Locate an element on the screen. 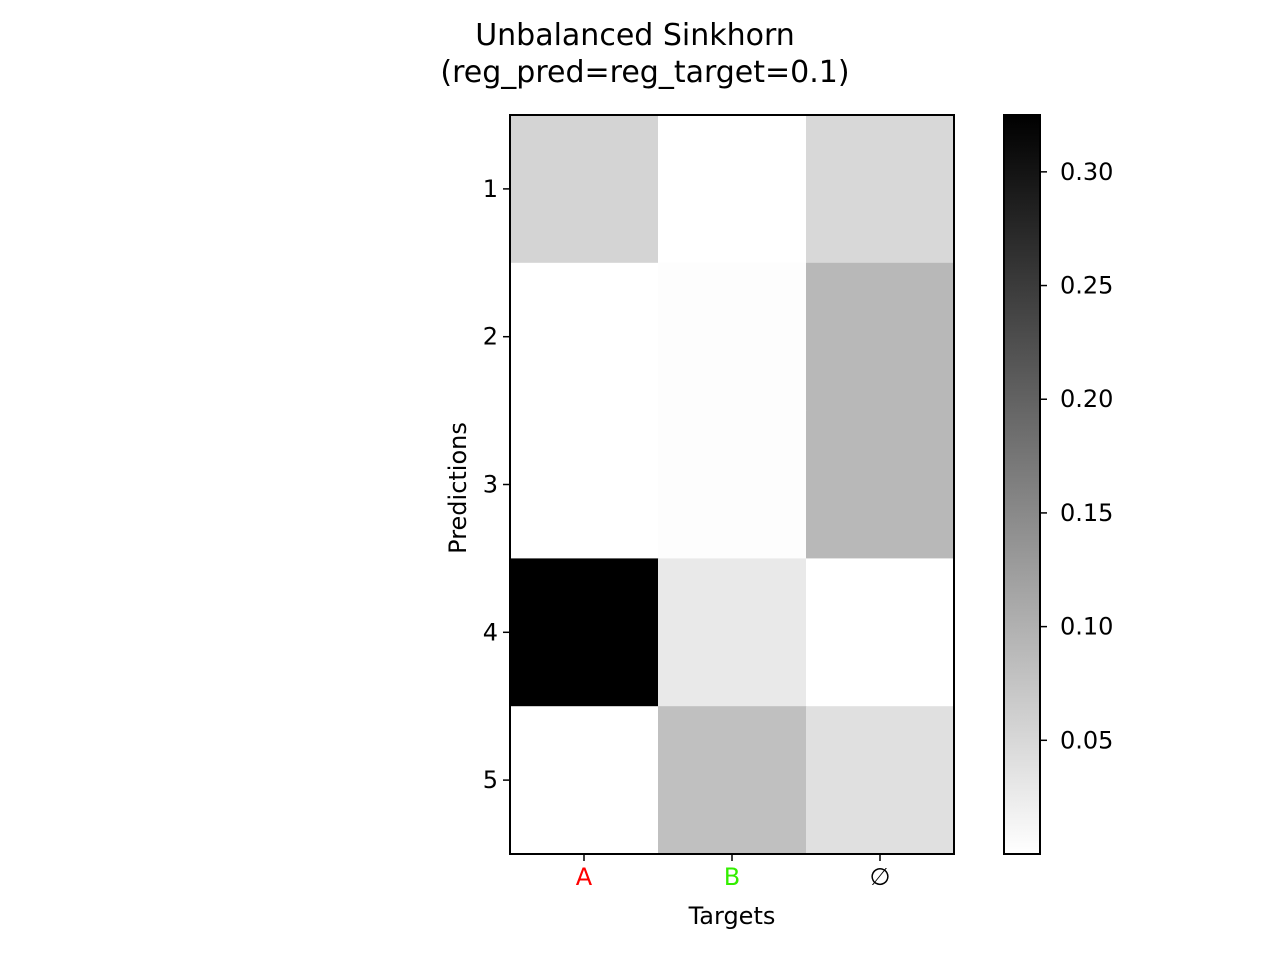  x-tick-label: B is located at coordinates (732, 877).